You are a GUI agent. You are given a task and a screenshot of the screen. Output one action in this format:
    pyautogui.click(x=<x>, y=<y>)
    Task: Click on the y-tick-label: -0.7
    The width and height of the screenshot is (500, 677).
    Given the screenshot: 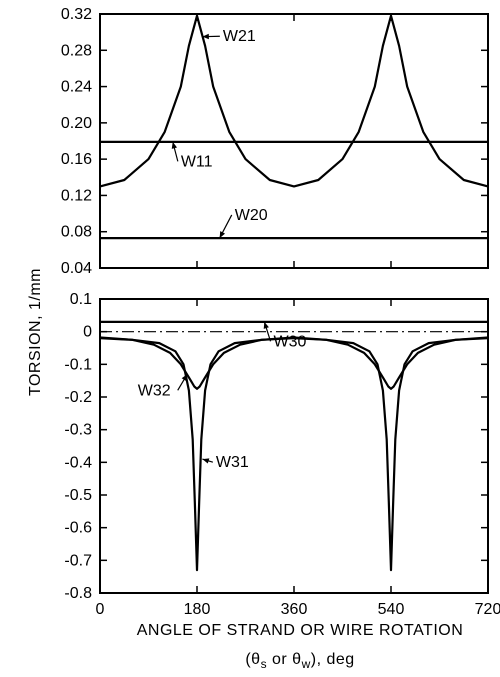 What is the action you would take?
    pyautogui.click(x=78, y=560)
    